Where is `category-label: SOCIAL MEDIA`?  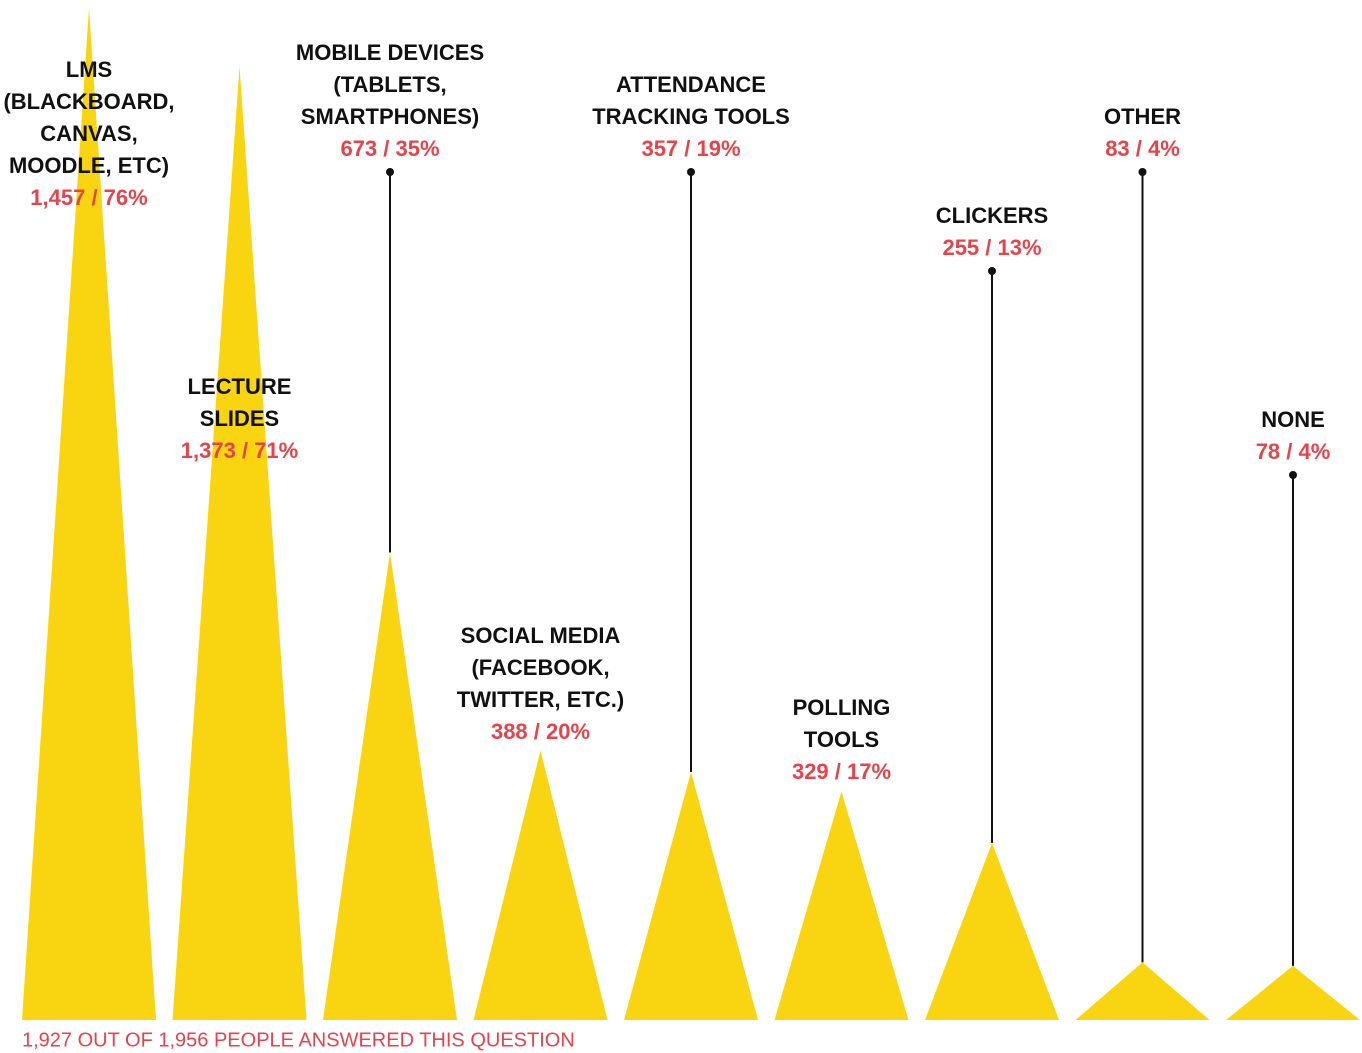
category-label: SOCIAL MEDIA is located at coordinates (541, 635).